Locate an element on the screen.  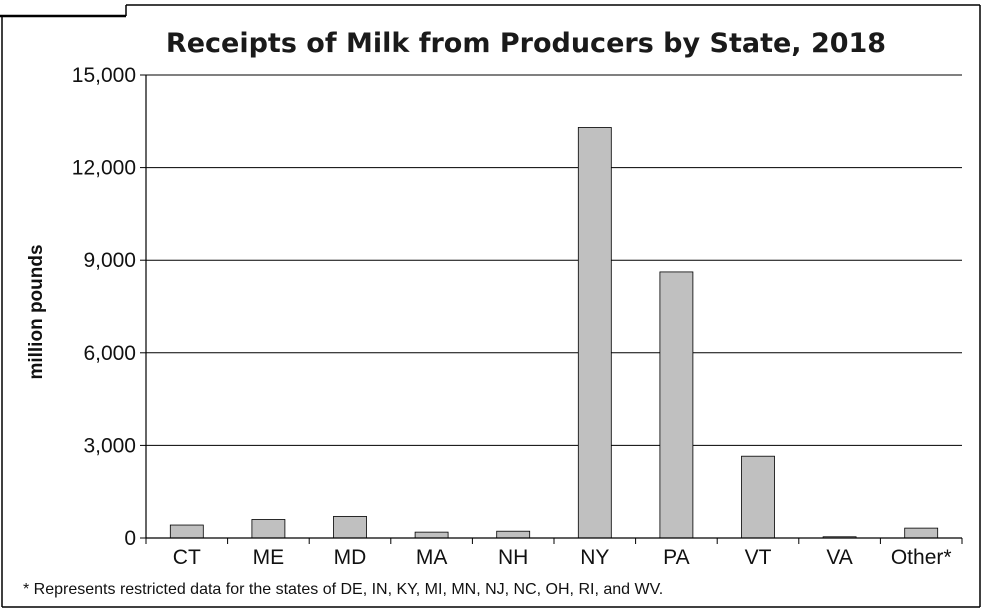
y-tick-label: 9,000 is located at coordinates (109, 260).